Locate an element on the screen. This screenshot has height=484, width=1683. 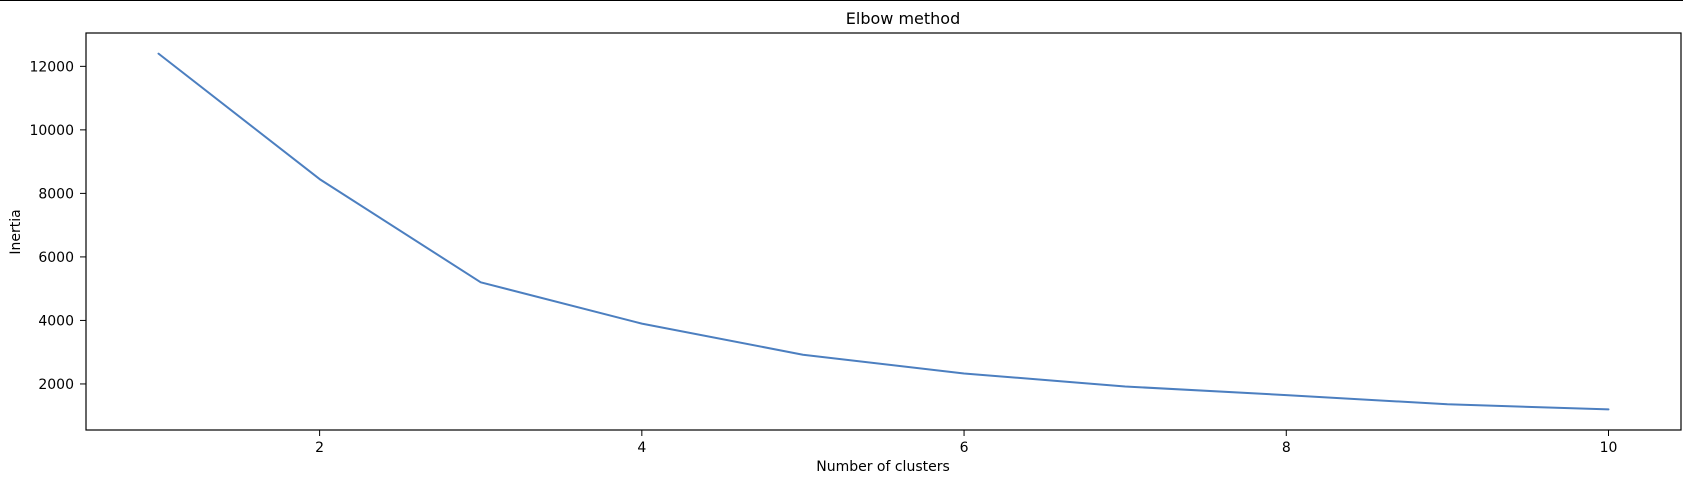
x-tick-label: 6 is located at coordinates (964, 448).